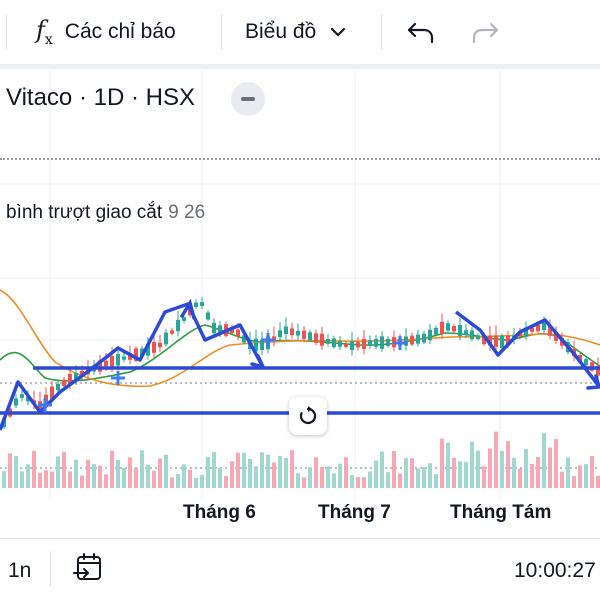  Describe the element at coordinates (281, 31) in the screenshot. I see `chart-type-label: Biểu đồ` at that location.